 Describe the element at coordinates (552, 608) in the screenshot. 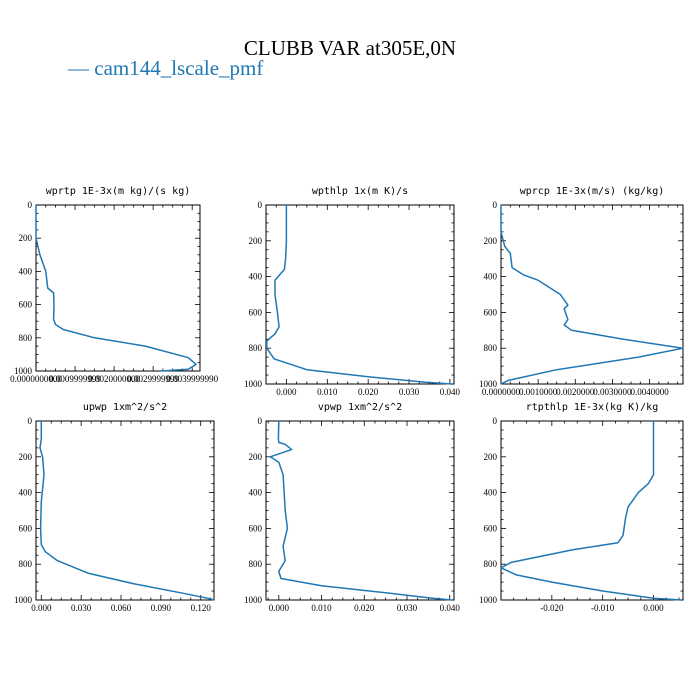

I see `x-tick-label: -0.020` at that location.